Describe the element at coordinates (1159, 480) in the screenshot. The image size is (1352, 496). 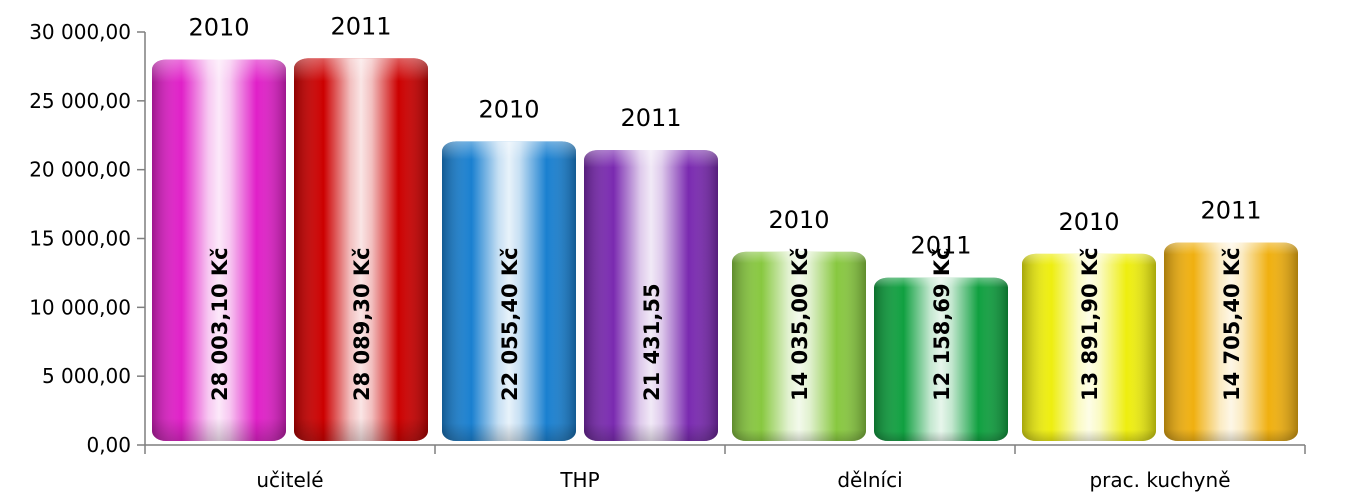
I see `x-tick-label: prac. kuchyně` at that location.